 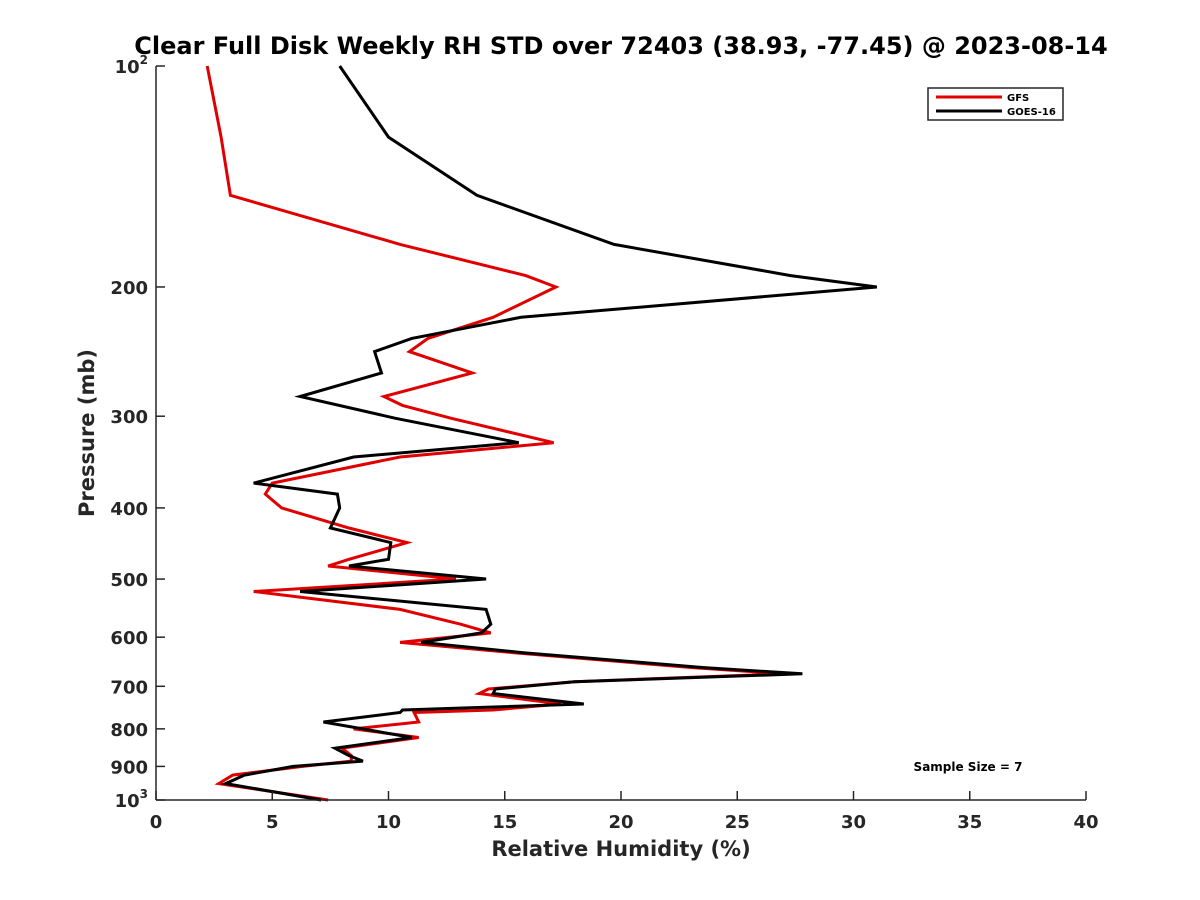 I want to click on x-tick-label: 10, so click(x=388, y=822).